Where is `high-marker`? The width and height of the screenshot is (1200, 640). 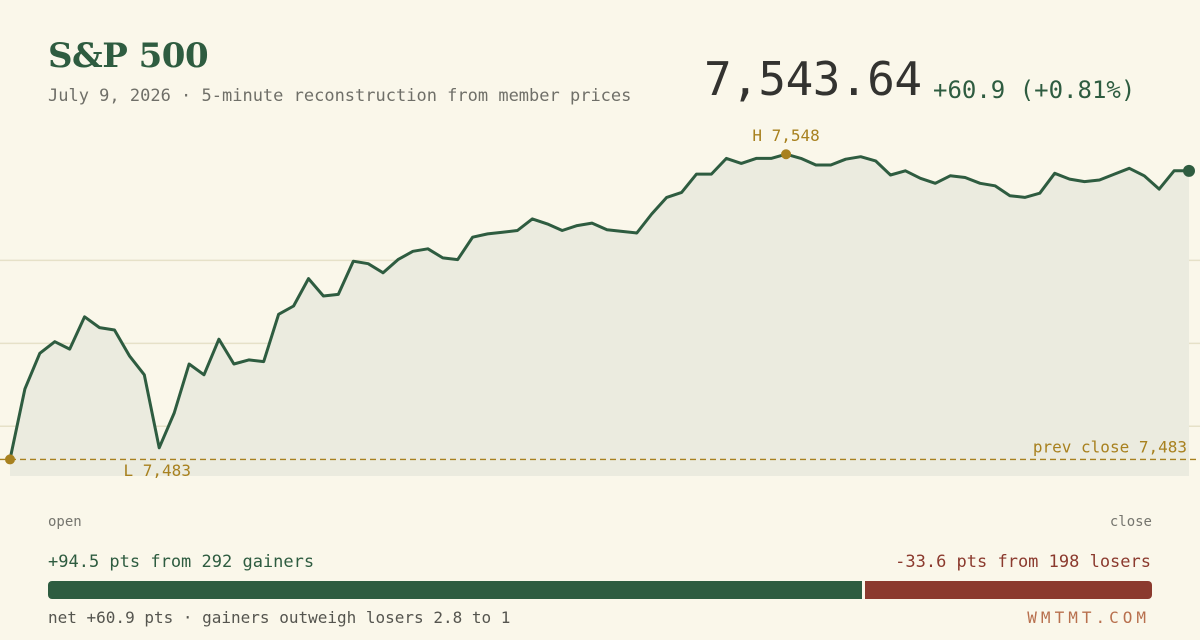
high-marker is located at coordinates (786, 154).